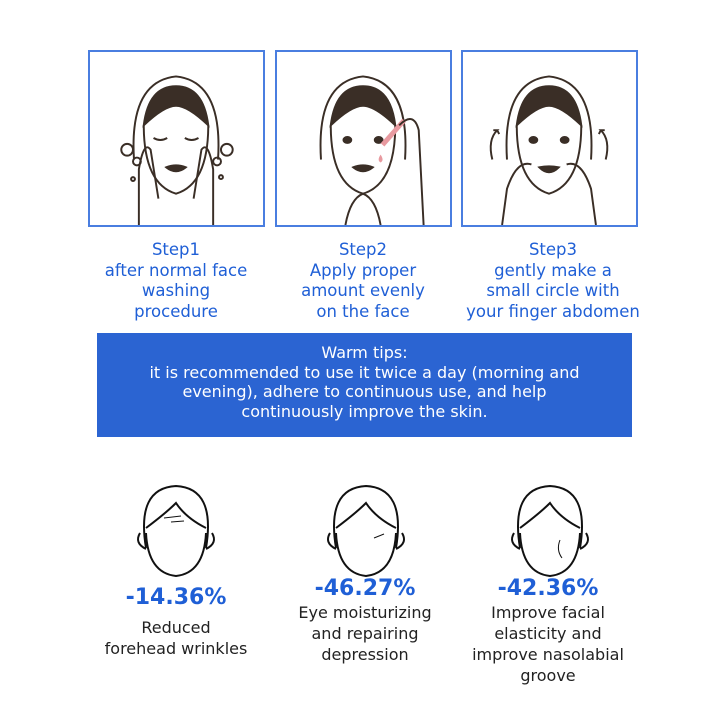 This screenshot has height=720, width=720. What do you see at coordinates (365, 654) in the screenshot?
I see `result-desc: depression` at bounding box center [365, 654].